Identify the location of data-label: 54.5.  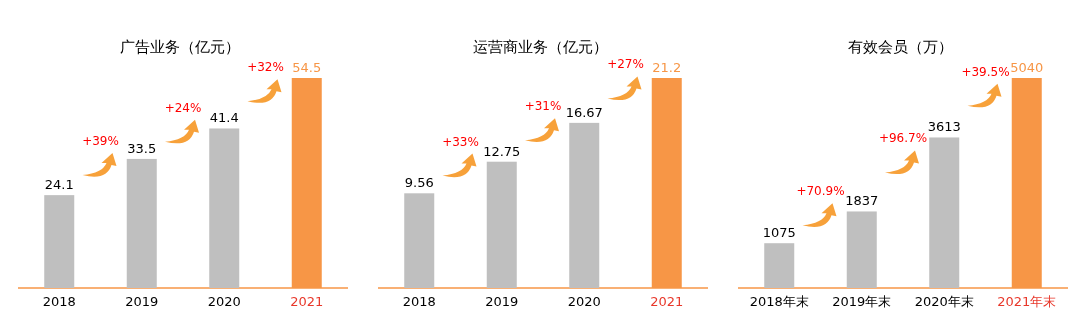
(307, 67).